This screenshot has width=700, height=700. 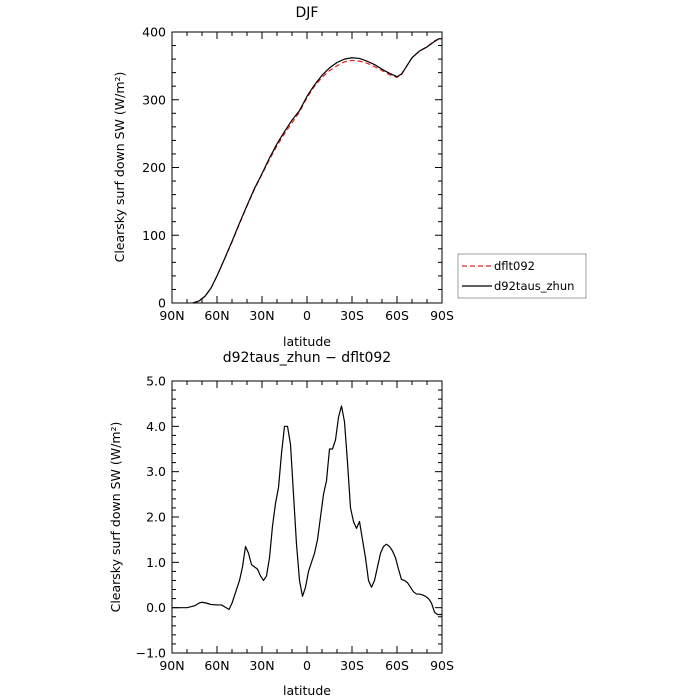 What do you see at coordinates (156, 471) in the screenshot?
I see `y-tick-label: 3.0` at bounding box center [156, 471].